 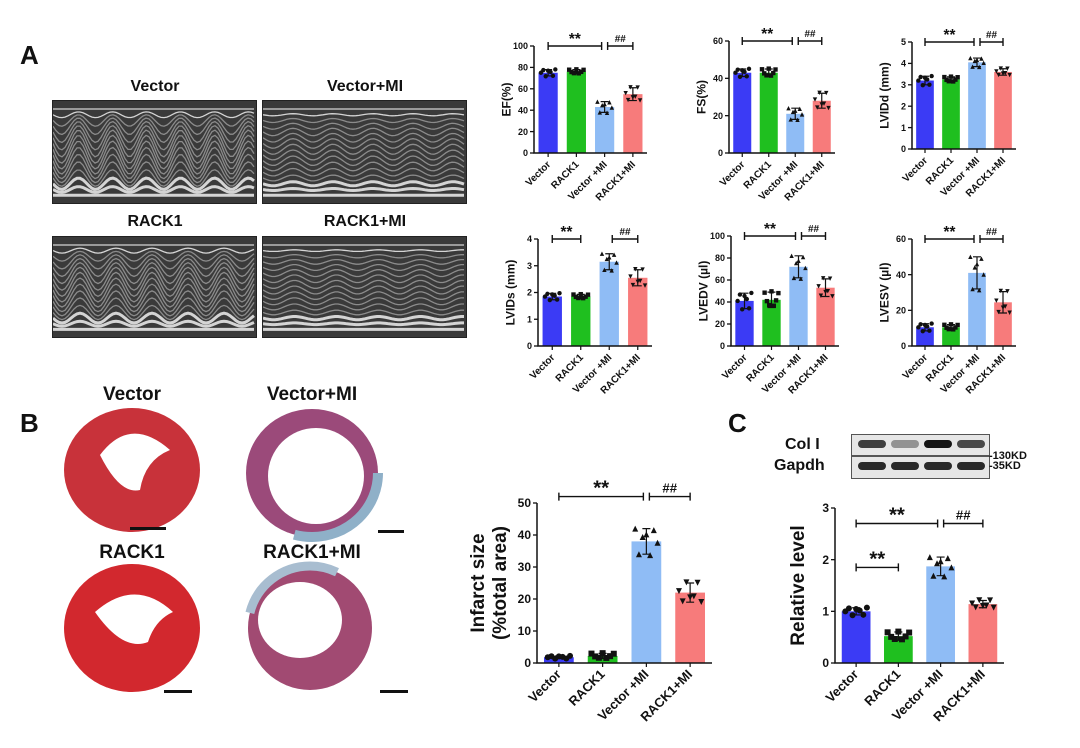 What do you see at coordinates (500, 583) in the screenshot?
I see `y-axis-label: (%total area)` at bounding box center [500, 583].